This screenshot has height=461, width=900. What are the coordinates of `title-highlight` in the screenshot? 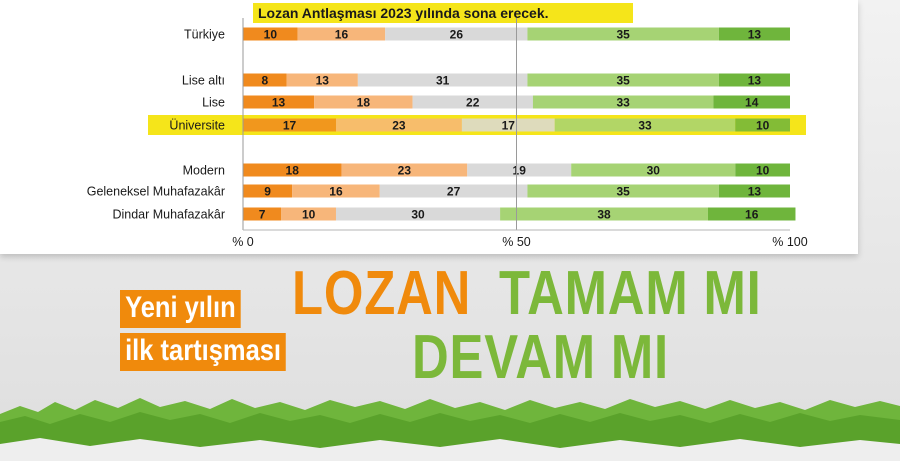 It's located at (443, 13).